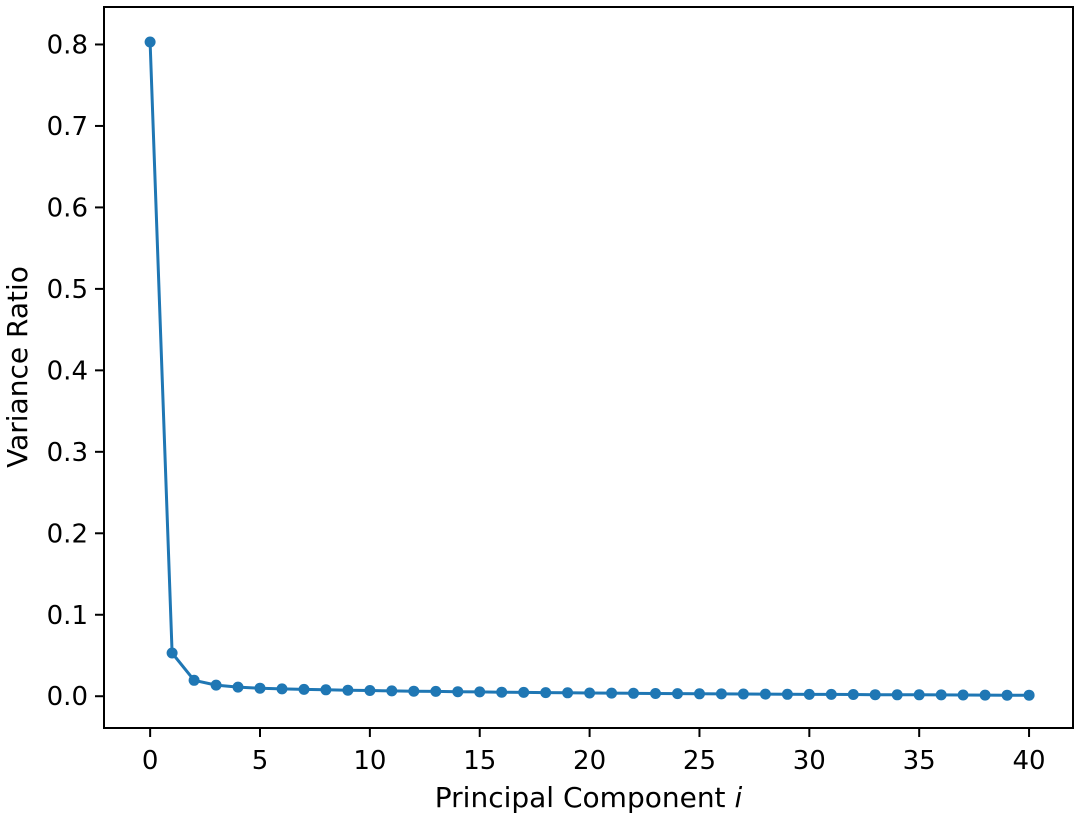 The width and height of the screenshot is (1080, 823). What do you see at coordinates (580, 797) in the screenshot?
I see `x-axis-label-text: Principal Component` at bounding box center [580, 797].